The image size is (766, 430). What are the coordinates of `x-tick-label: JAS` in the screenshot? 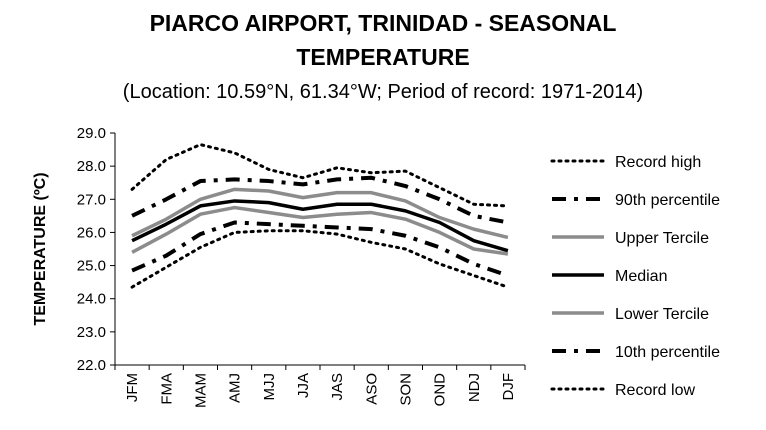 It's located at (337, 387).